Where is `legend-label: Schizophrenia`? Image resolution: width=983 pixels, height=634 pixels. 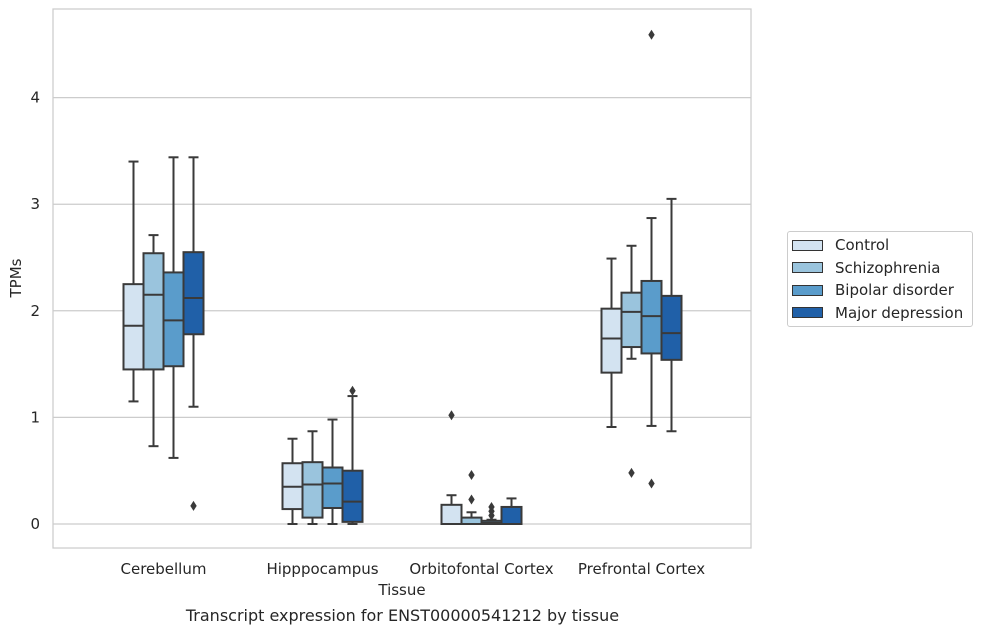 legend-label: Schizophrenia is located at coordinates (888, 267).